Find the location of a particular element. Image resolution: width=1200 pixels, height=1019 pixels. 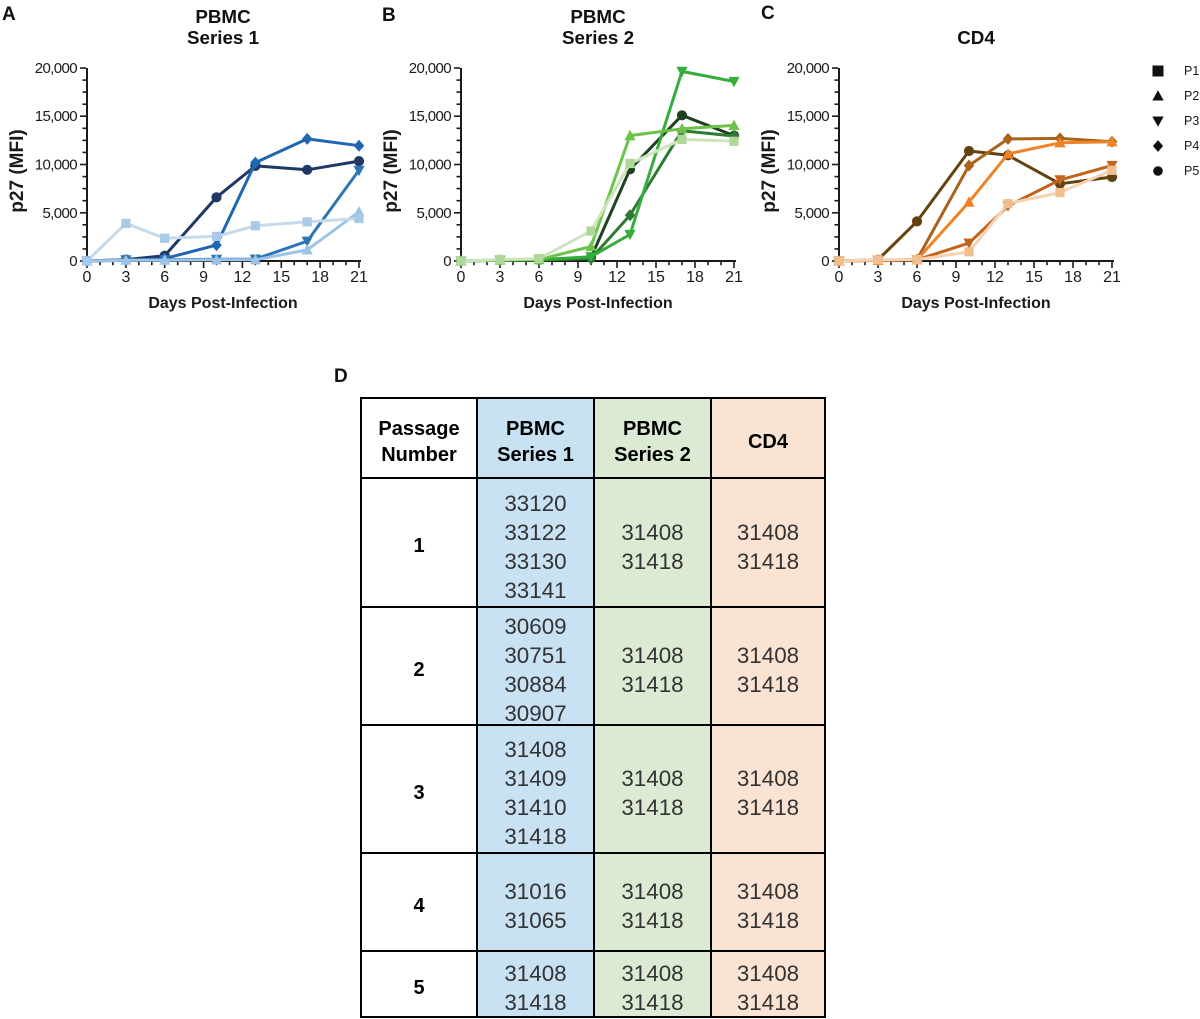

svg-text: Series 1 is located at coordinates (223, 37).